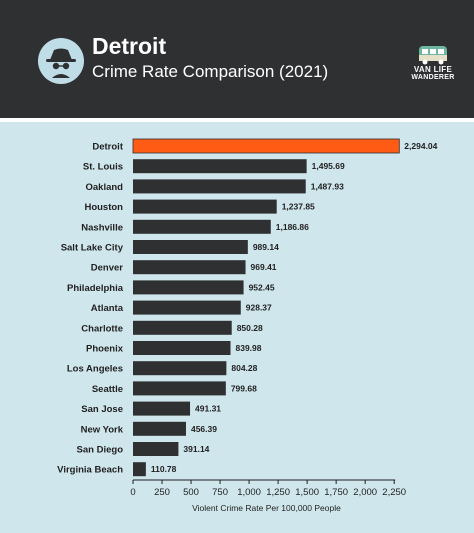 The height and width of the screenshot is (533, 474). Describe the element at coordinates (208, 409) in the screenshot. I see `data-label: 491.31` at that location.